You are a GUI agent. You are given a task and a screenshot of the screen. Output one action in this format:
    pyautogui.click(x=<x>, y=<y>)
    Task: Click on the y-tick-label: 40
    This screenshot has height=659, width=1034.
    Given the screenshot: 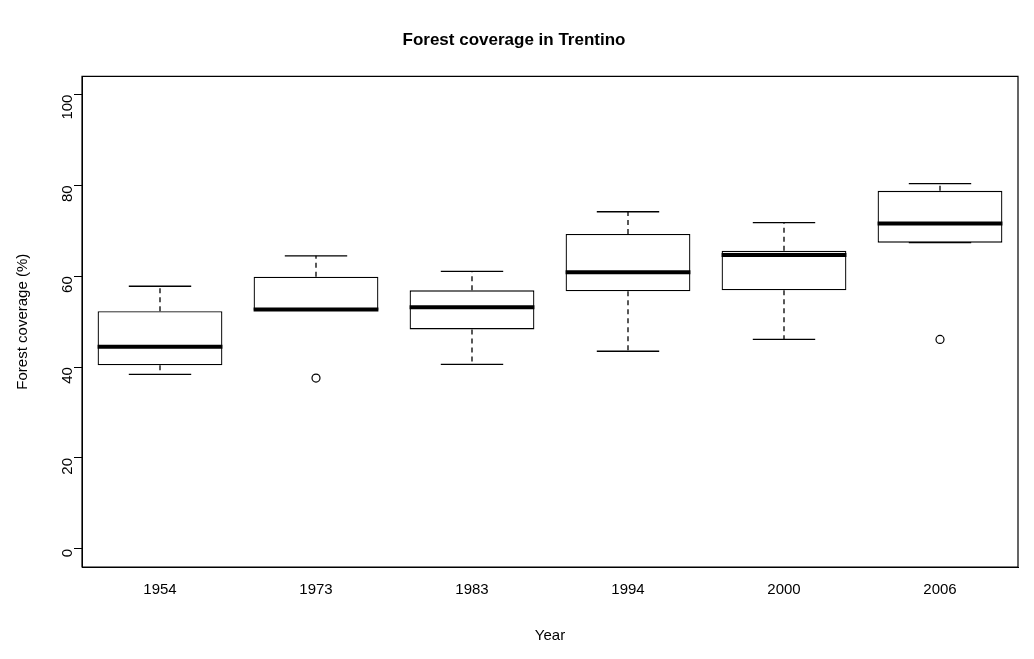 What is the action you would take?
    pyautogui.click(x=67, y=375)
    